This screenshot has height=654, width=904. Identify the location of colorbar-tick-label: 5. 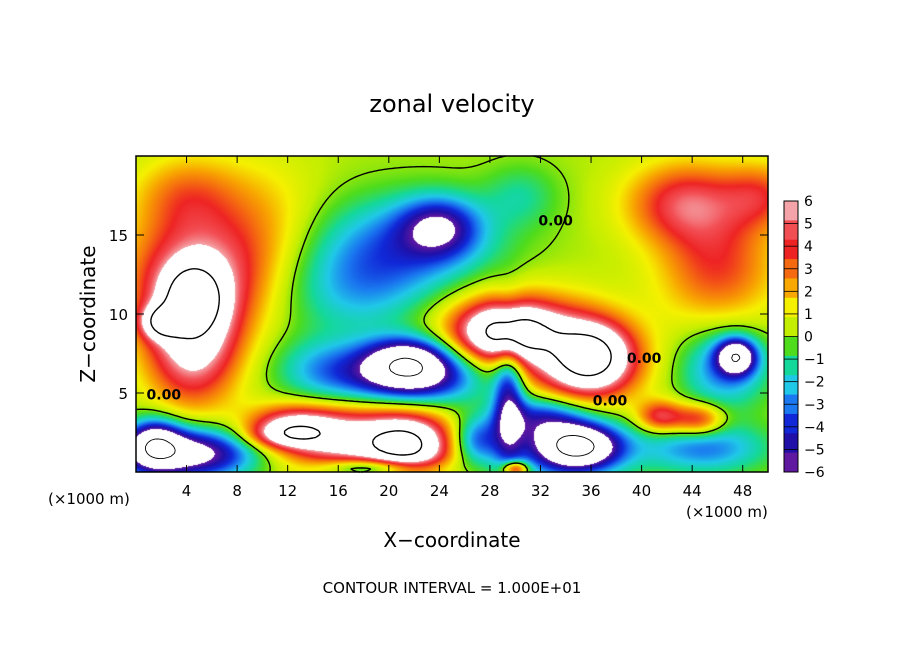
(808, 225).